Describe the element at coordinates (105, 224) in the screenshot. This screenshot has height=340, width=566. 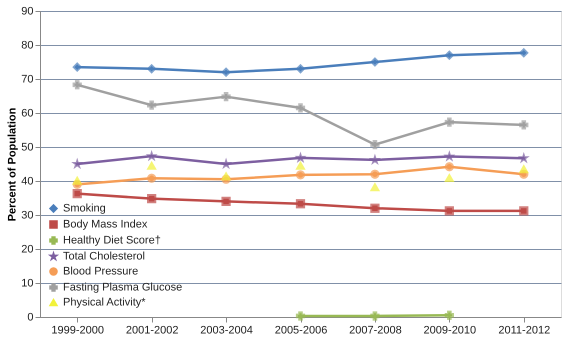
I see `legend-label: Body Mass Index` at that location.